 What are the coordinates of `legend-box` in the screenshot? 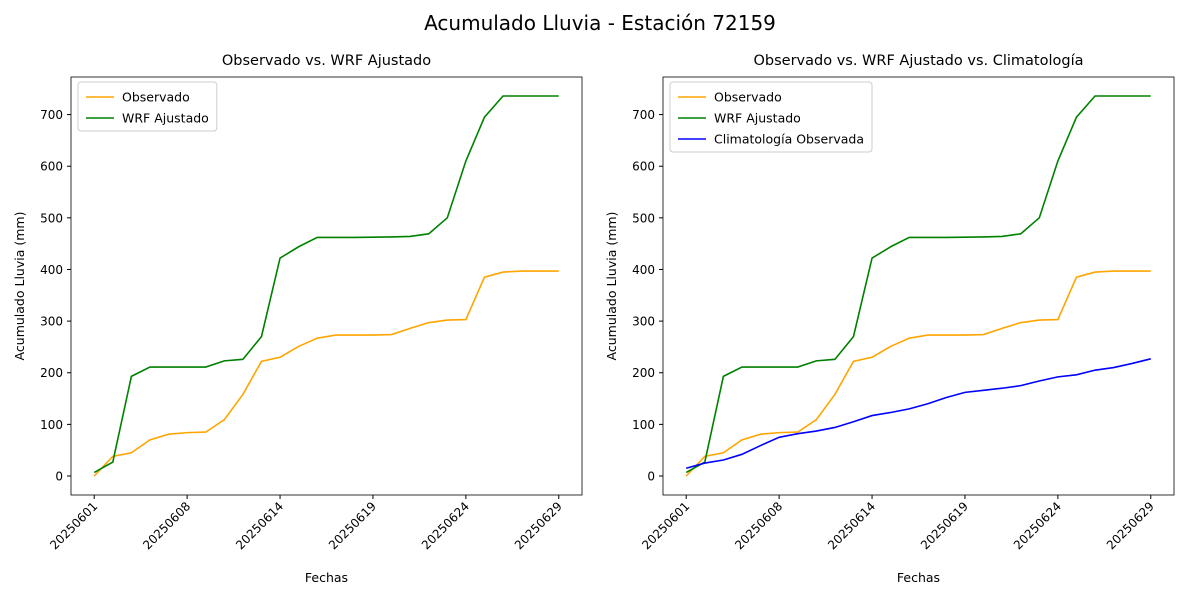 It's located at (771, 117).